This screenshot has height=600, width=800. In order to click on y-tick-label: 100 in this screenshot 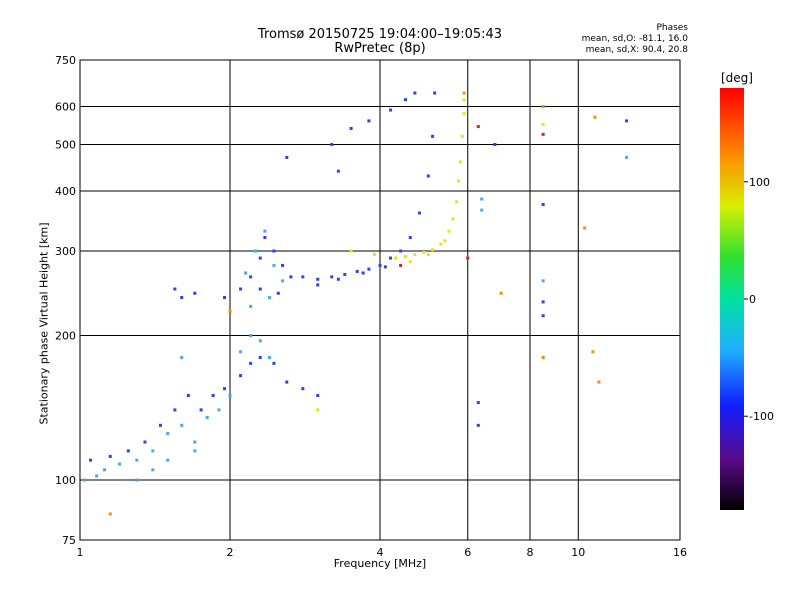, I will do `click(65, 480)`.